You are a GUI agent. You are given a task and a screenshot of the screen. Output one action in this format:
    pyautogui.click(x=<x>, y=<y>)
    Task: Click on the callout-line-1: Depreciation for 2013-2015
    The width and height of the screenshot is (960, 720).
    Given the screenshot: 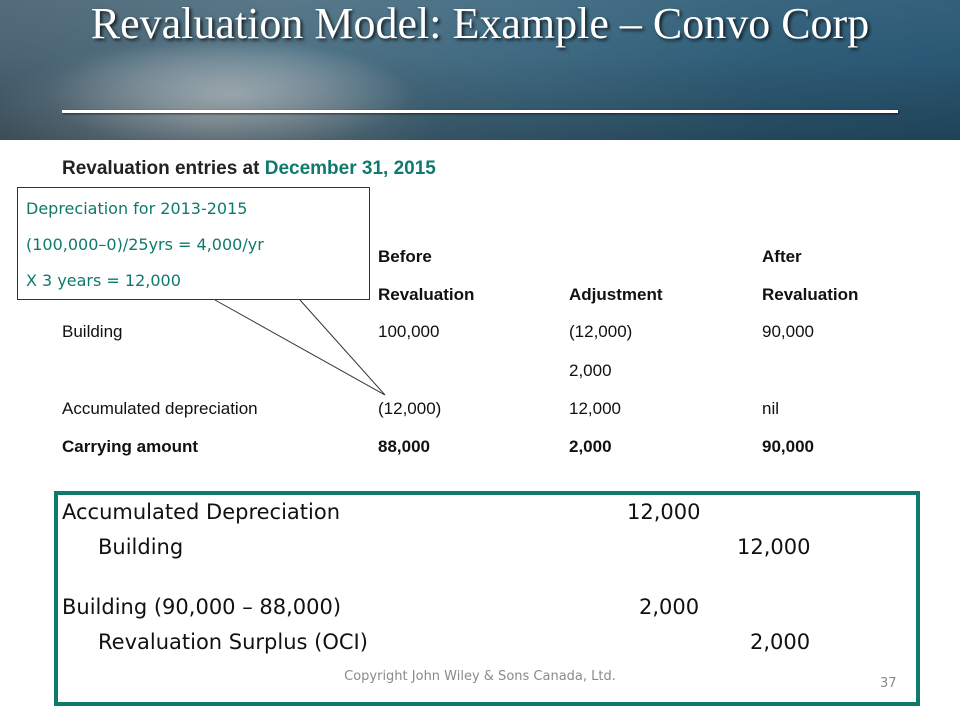 What is the action you would take?
    pyautogui.click(x=137, y=208)
    